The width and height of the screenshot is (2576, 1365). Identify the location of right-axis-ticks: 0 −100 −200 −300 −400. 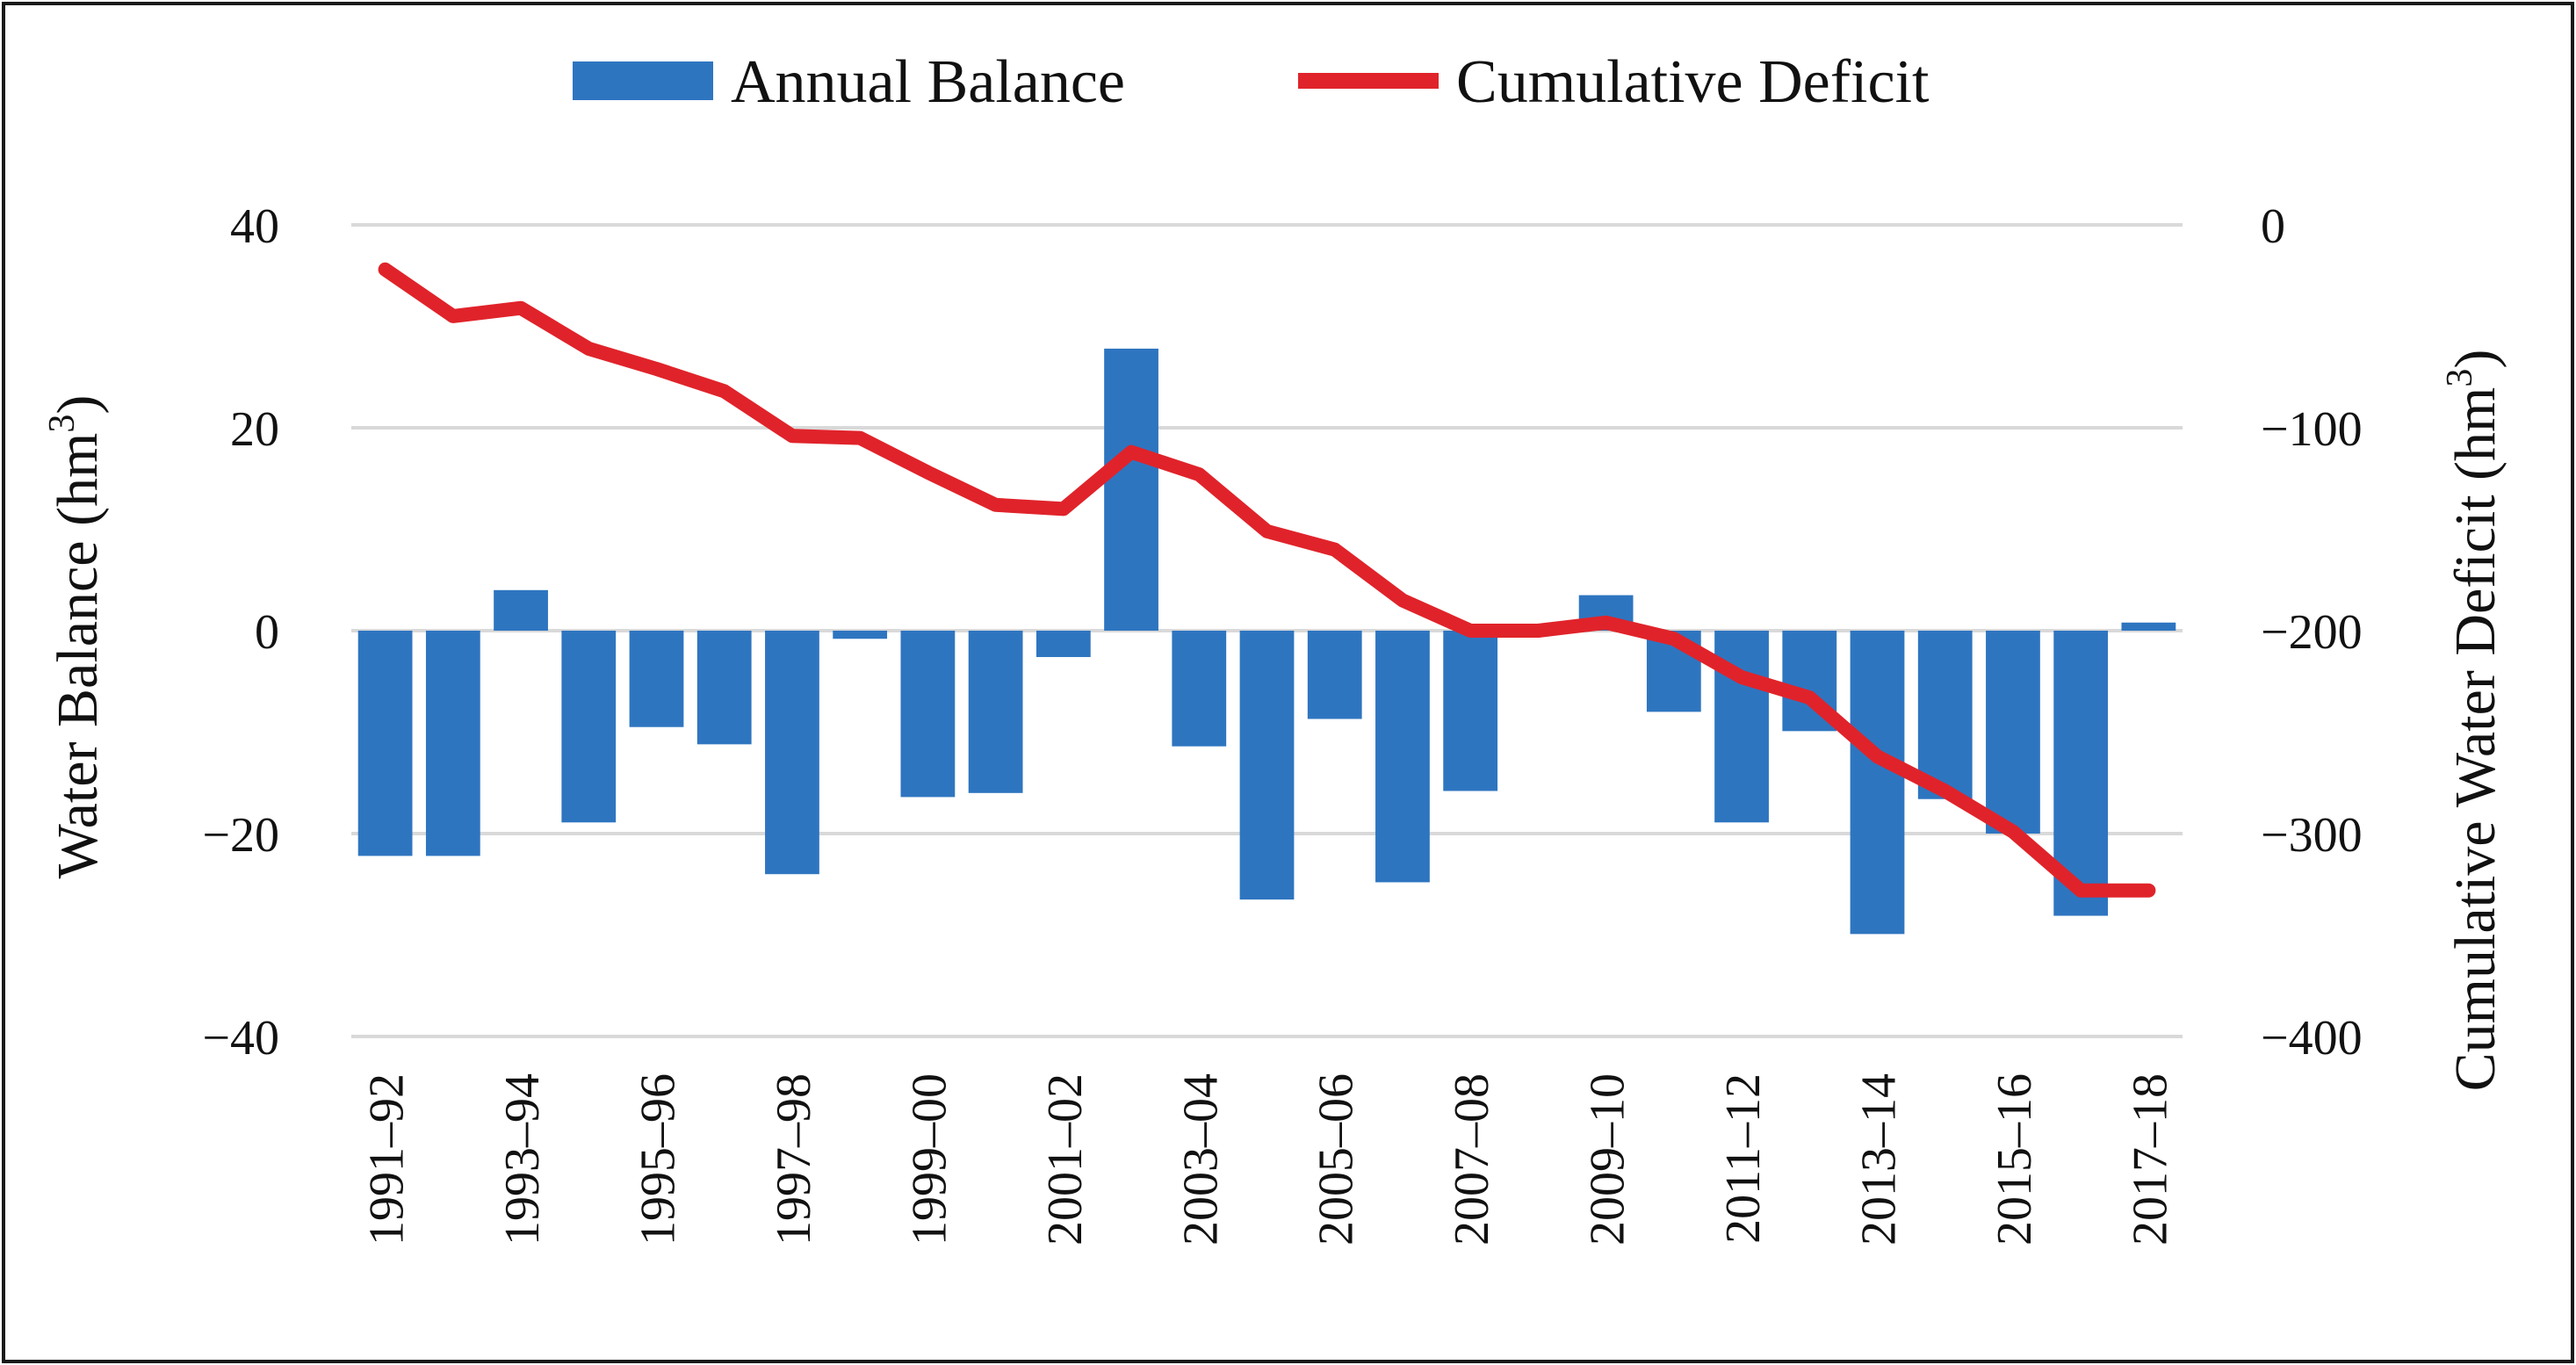
(2312, 632).